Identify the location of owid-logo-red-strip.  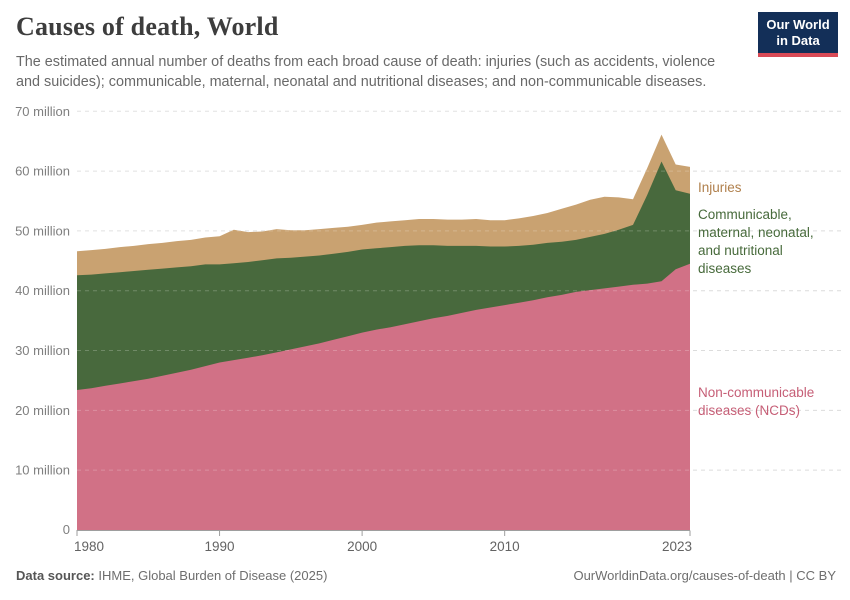
(798, 55).